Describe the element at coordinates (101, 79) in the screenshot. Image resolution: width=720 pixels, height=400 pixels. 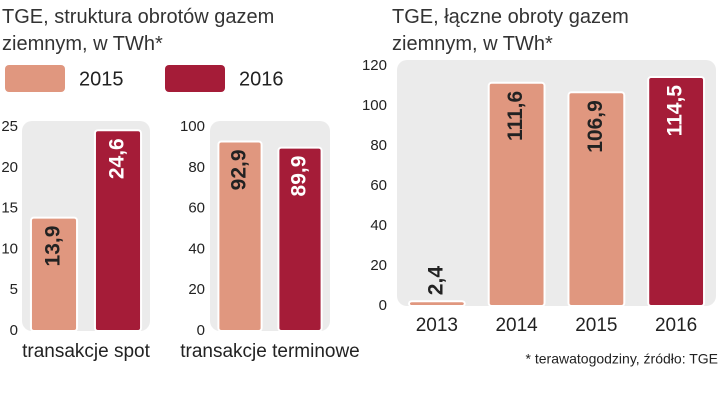
I see `legend-label: 2015` at that location.